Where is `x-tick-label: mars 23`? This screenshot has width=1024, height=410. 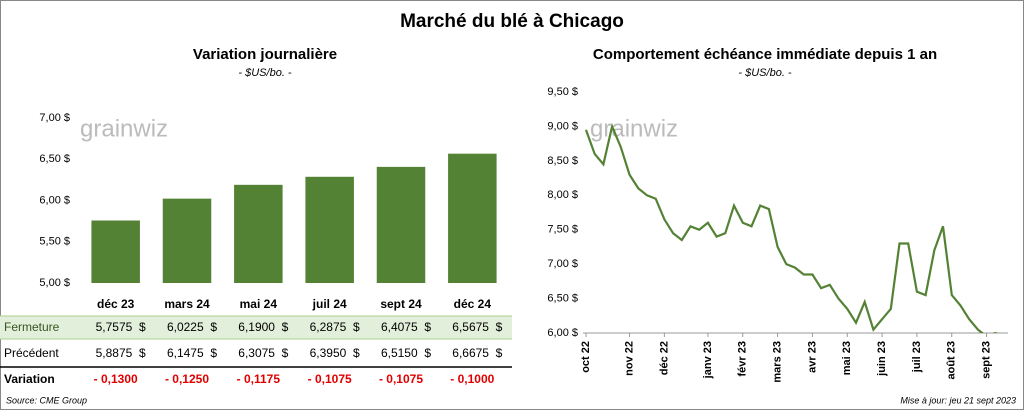 x-tick-label: mars 23 is located at coordinates (777, 362).